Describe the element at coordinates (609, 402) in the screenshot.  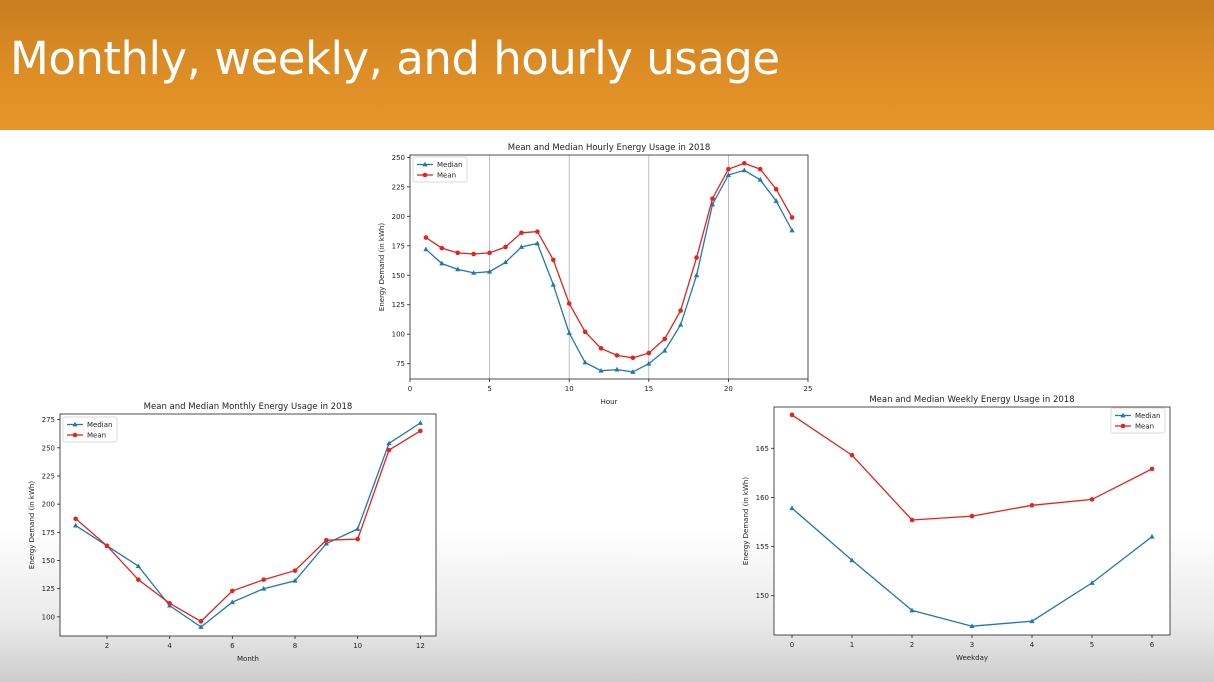
I see `x-axis-label: Hour` at that location.